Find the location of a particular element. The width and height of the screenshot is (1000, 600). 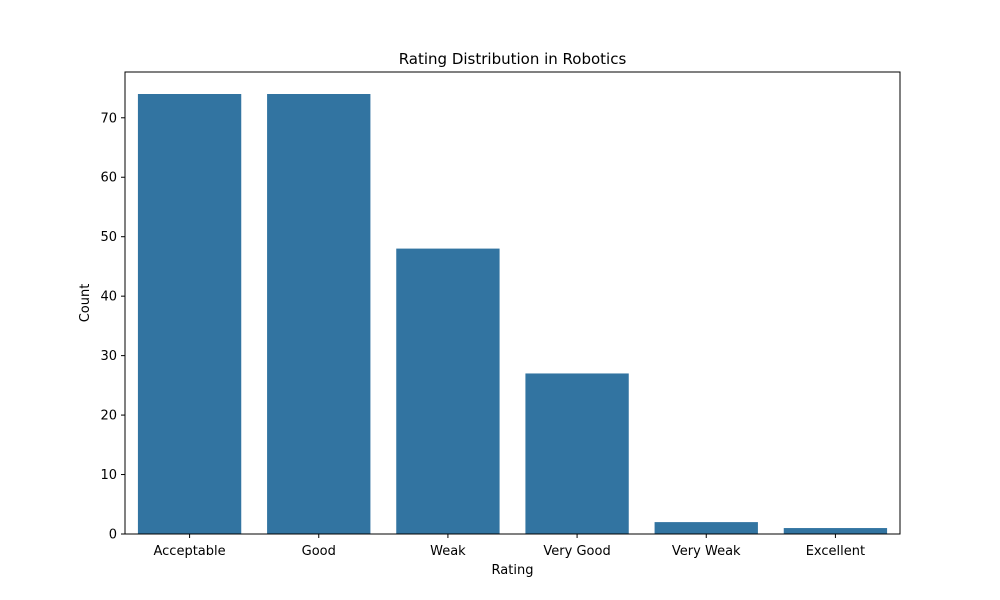

y-tick-label: 30 is located at coordinates (108, 356).